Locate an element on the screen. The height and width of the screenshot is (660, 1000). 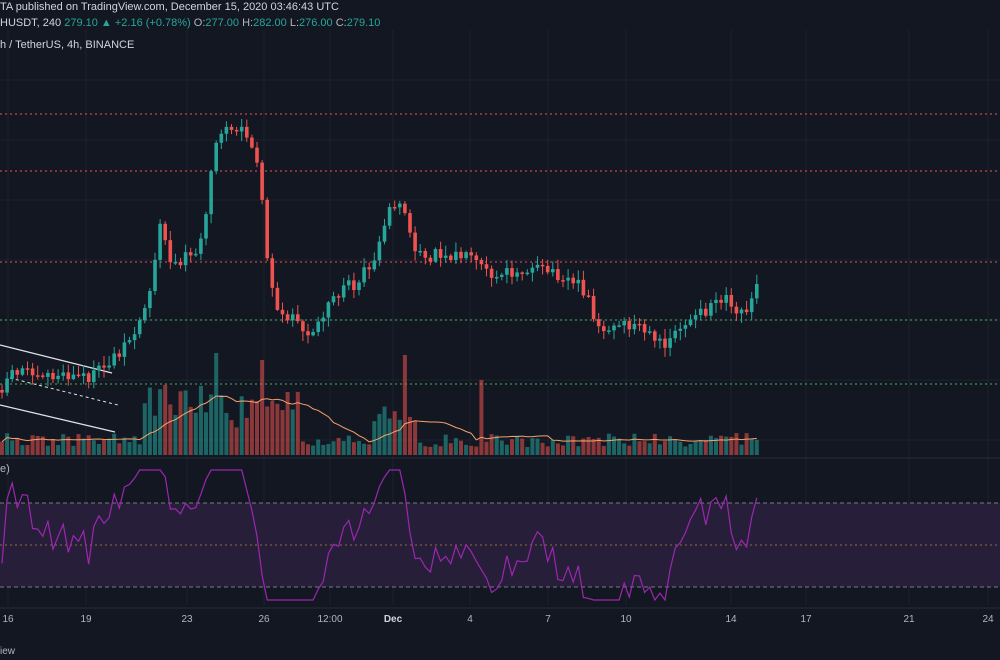
open-label: O: is located at coordinates (199, 23).